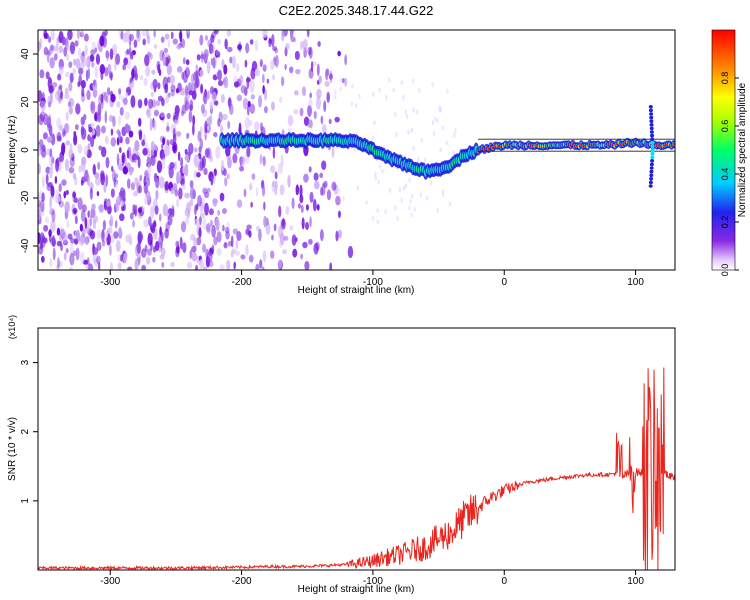  Describe the element at coordinates (729, 174) in the screenshot. I see `colorbar-ticks: 0.0 0.2 0.4 0.6 0.8` at that location.